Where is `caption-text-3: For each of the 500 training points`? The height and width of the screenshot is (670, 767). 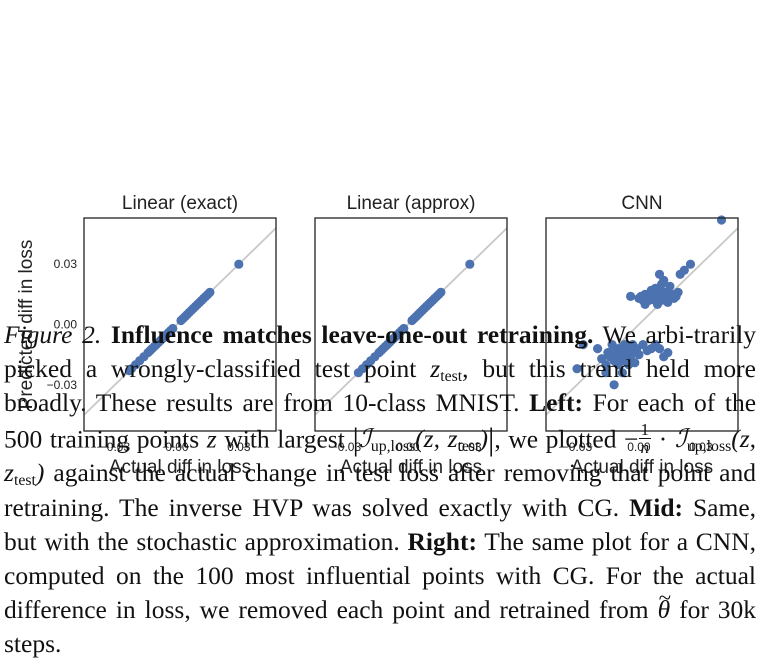
caption-text-3: For each of the 500 training points is located at coordinates (380, 420).